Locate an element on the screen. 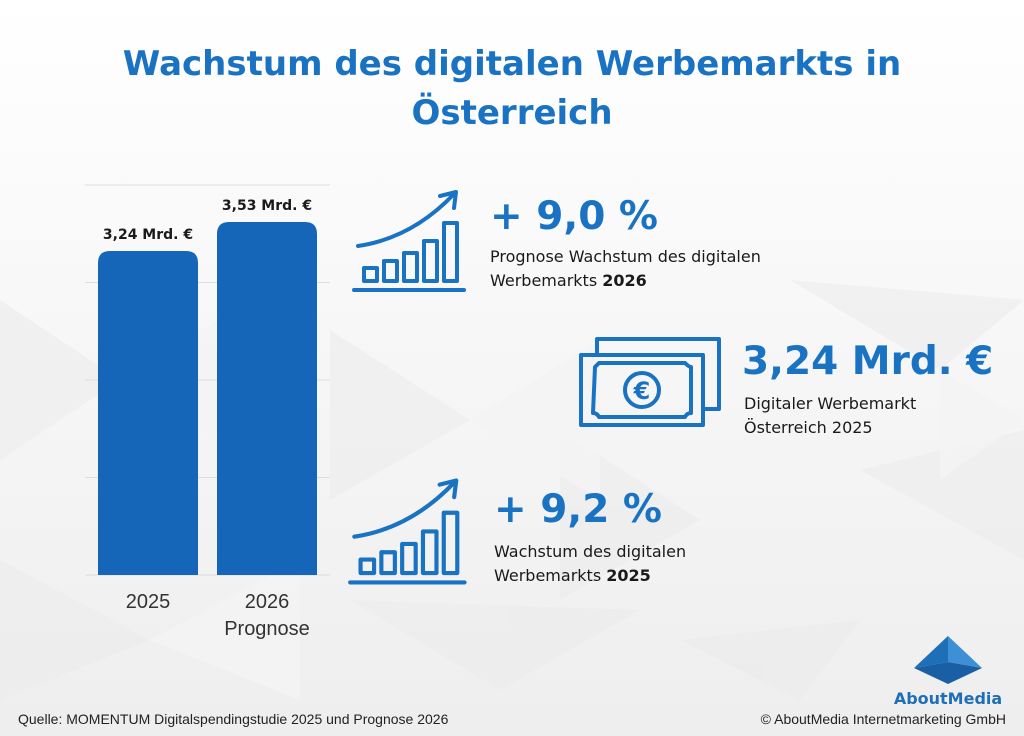 This screenshot has width=1024, height=736. copyright-note: © AboutMedia Internetmarketing GmbH is located at coordinates (883, 719).